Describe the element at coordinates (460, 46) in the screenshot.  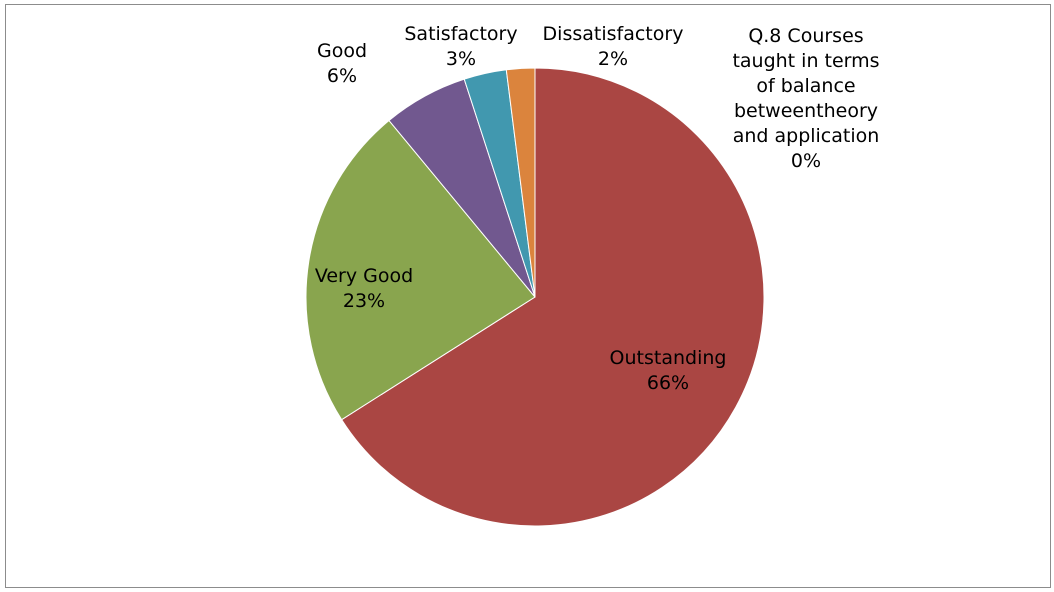
I see `data-label-satisfactory: Satisfactory 3%` at that location.